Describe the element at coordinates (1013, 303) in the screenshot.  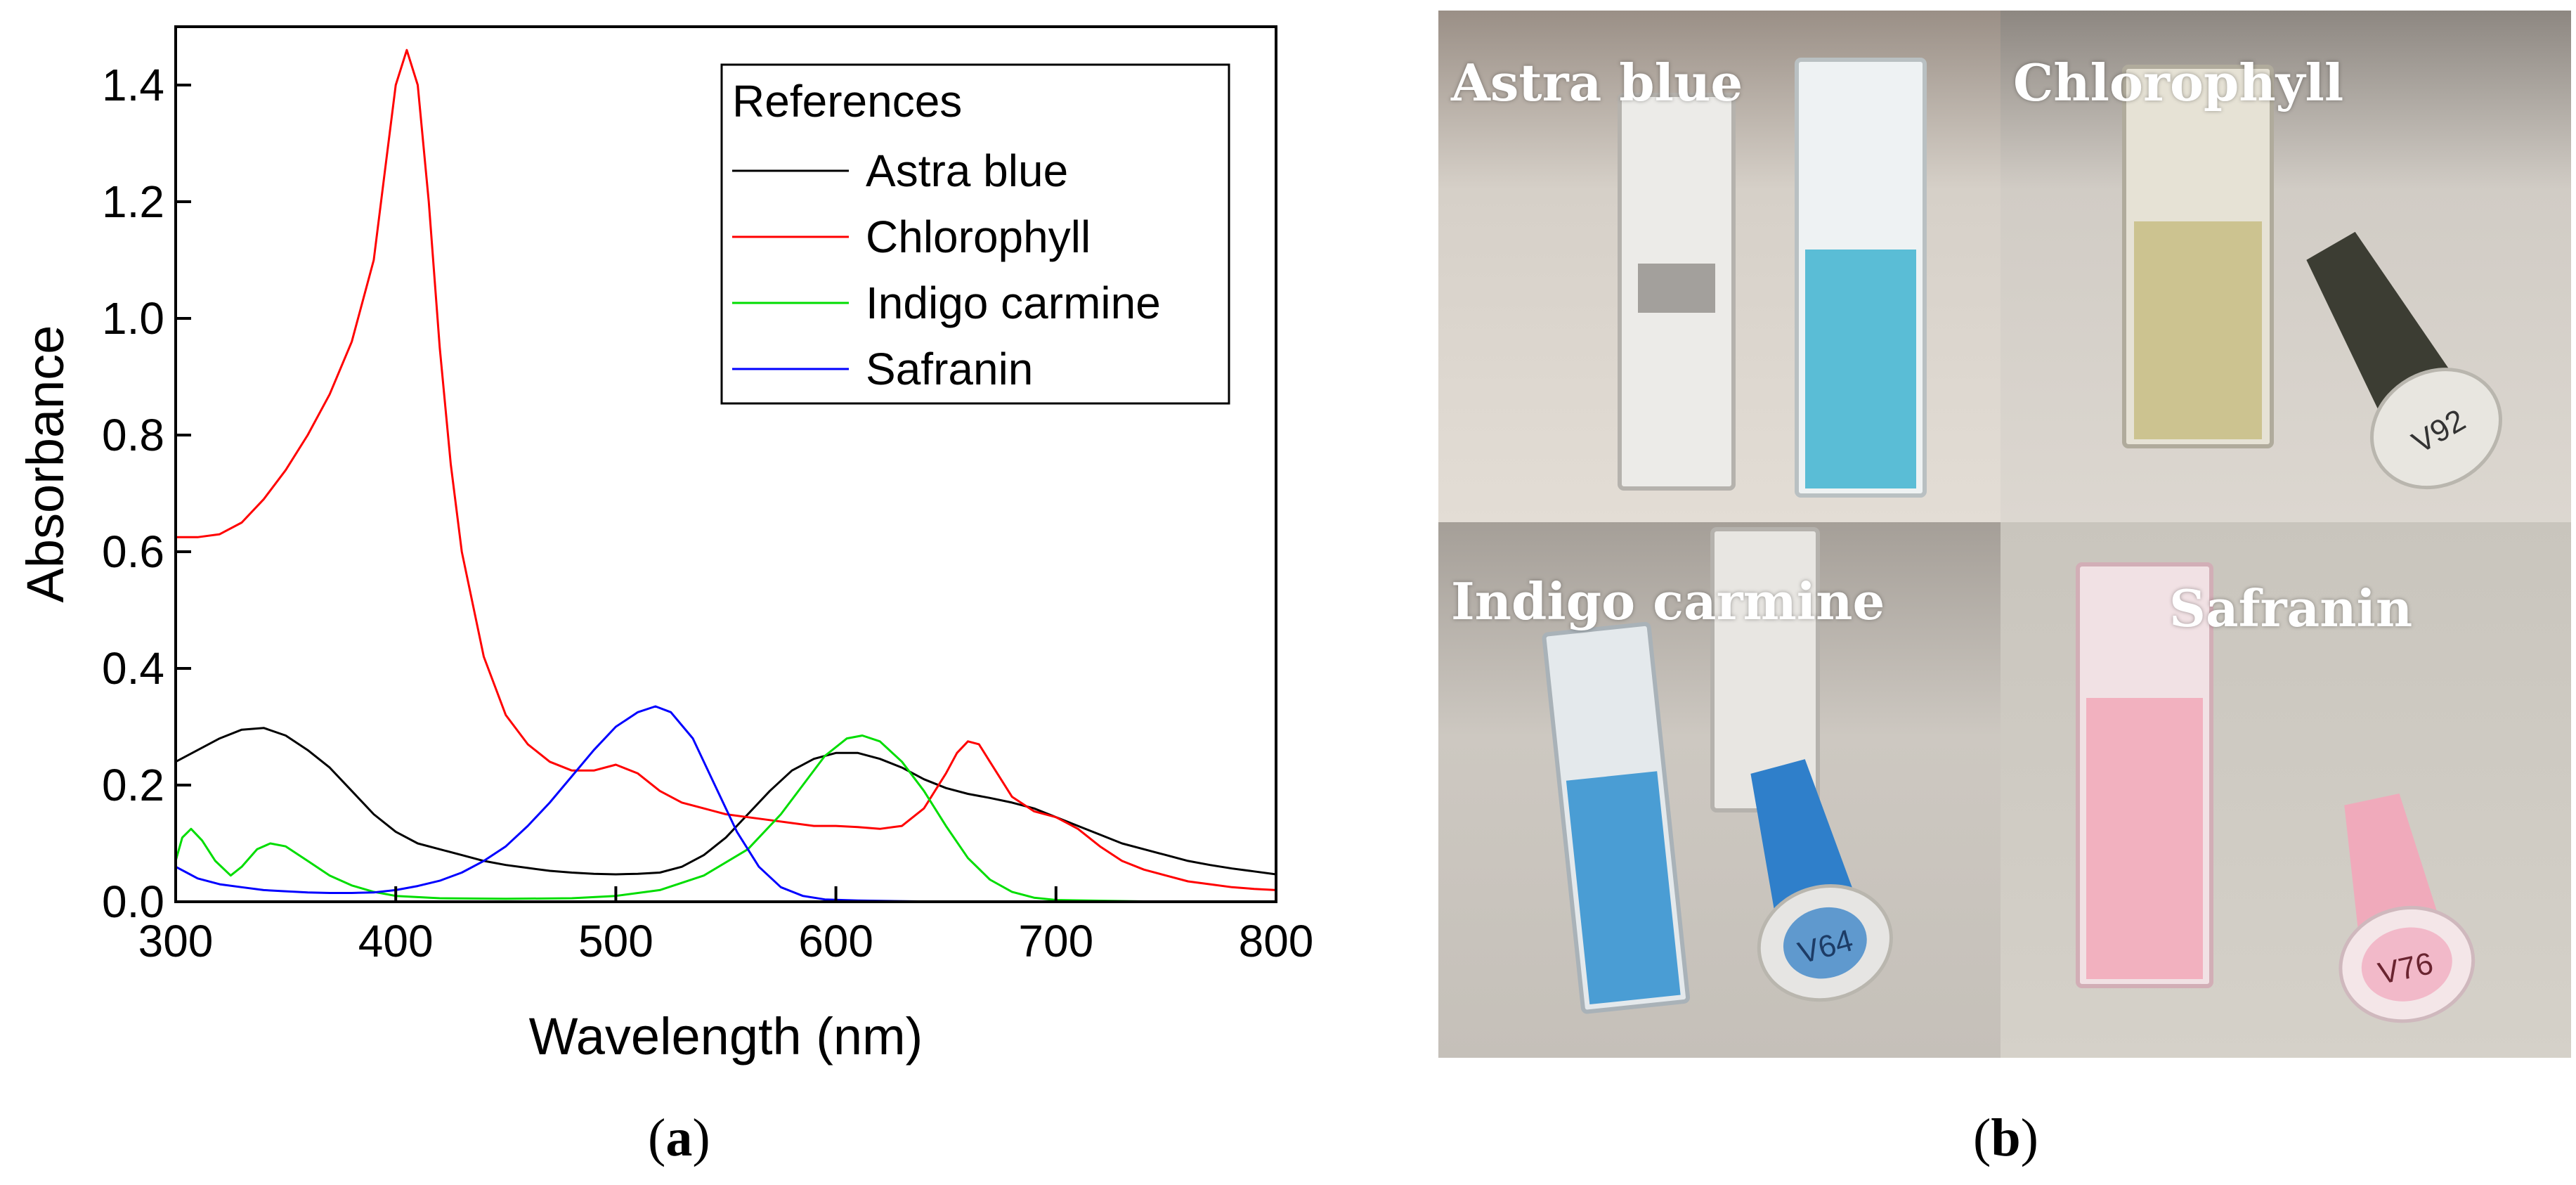
I see `legend-label-indigo-carmine: Indigo carmine` at that location.